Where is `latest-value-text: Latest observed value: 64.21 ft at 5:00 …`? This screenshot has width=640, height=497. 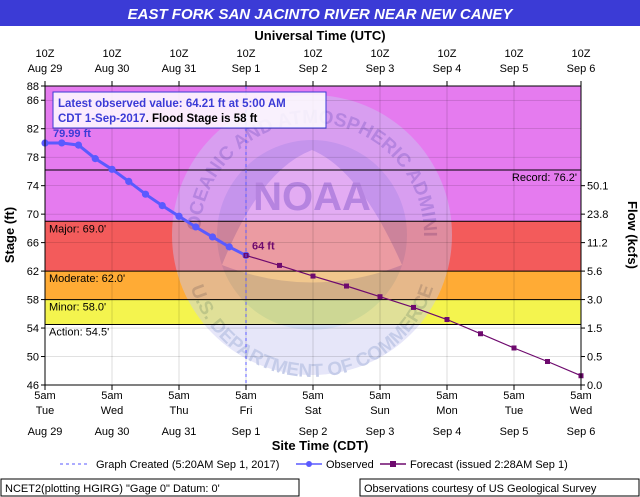
latest-value-text: Latest observed value: 64.21 ft at 5:00 … is located at coordinates (172, 104).